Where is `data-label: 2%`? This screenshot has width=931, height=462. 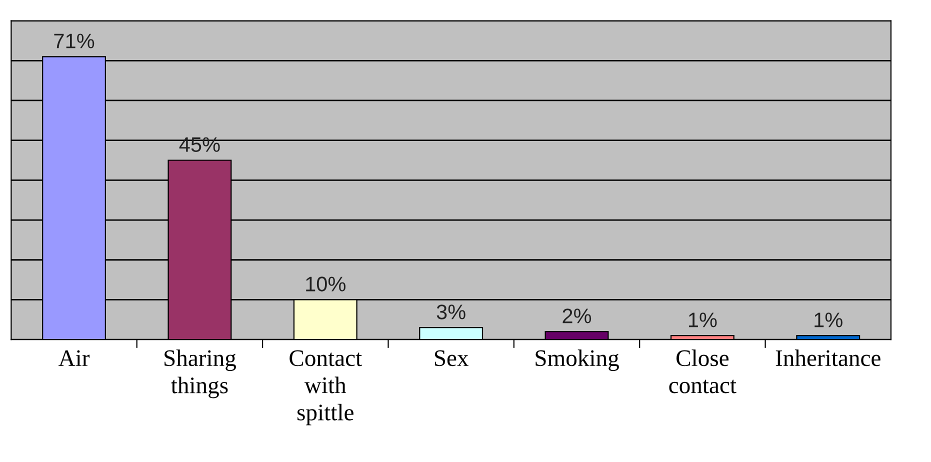
data-label: 2% is located at coordinates (577, 316).